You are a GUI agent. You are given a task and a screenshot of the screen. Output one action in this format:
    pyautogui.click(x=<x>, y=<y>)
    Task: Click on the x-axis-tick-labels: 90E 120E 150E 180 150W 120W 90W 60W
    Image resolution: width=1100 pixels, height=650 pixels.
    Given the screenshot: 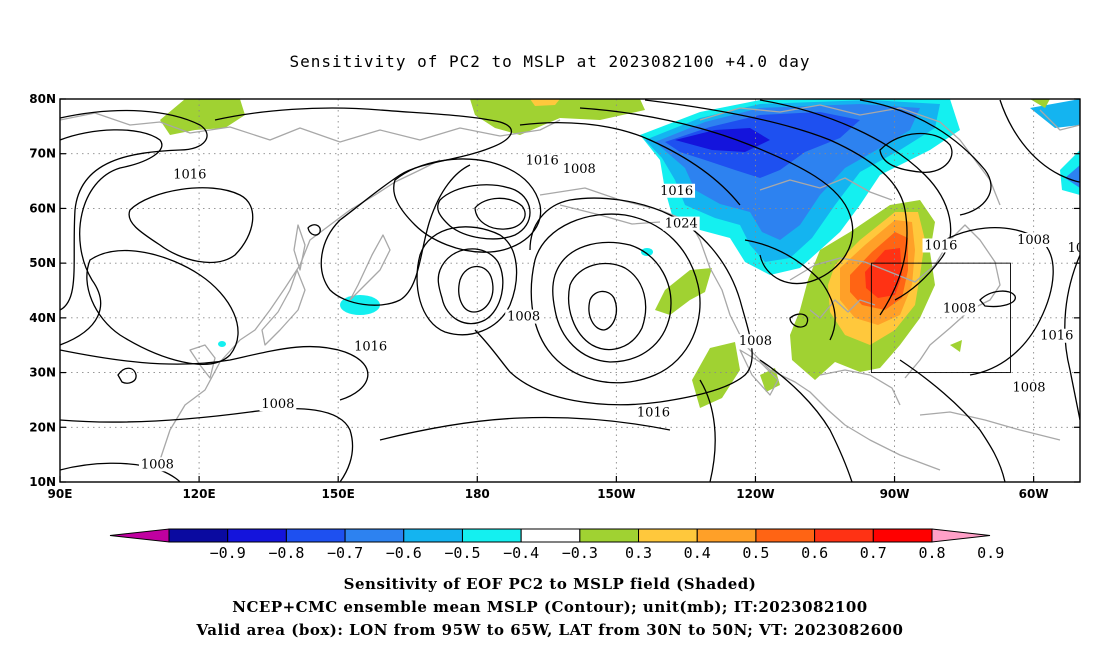 What is the action you would take?
    pyautogui.click(x=548, y=494)
    